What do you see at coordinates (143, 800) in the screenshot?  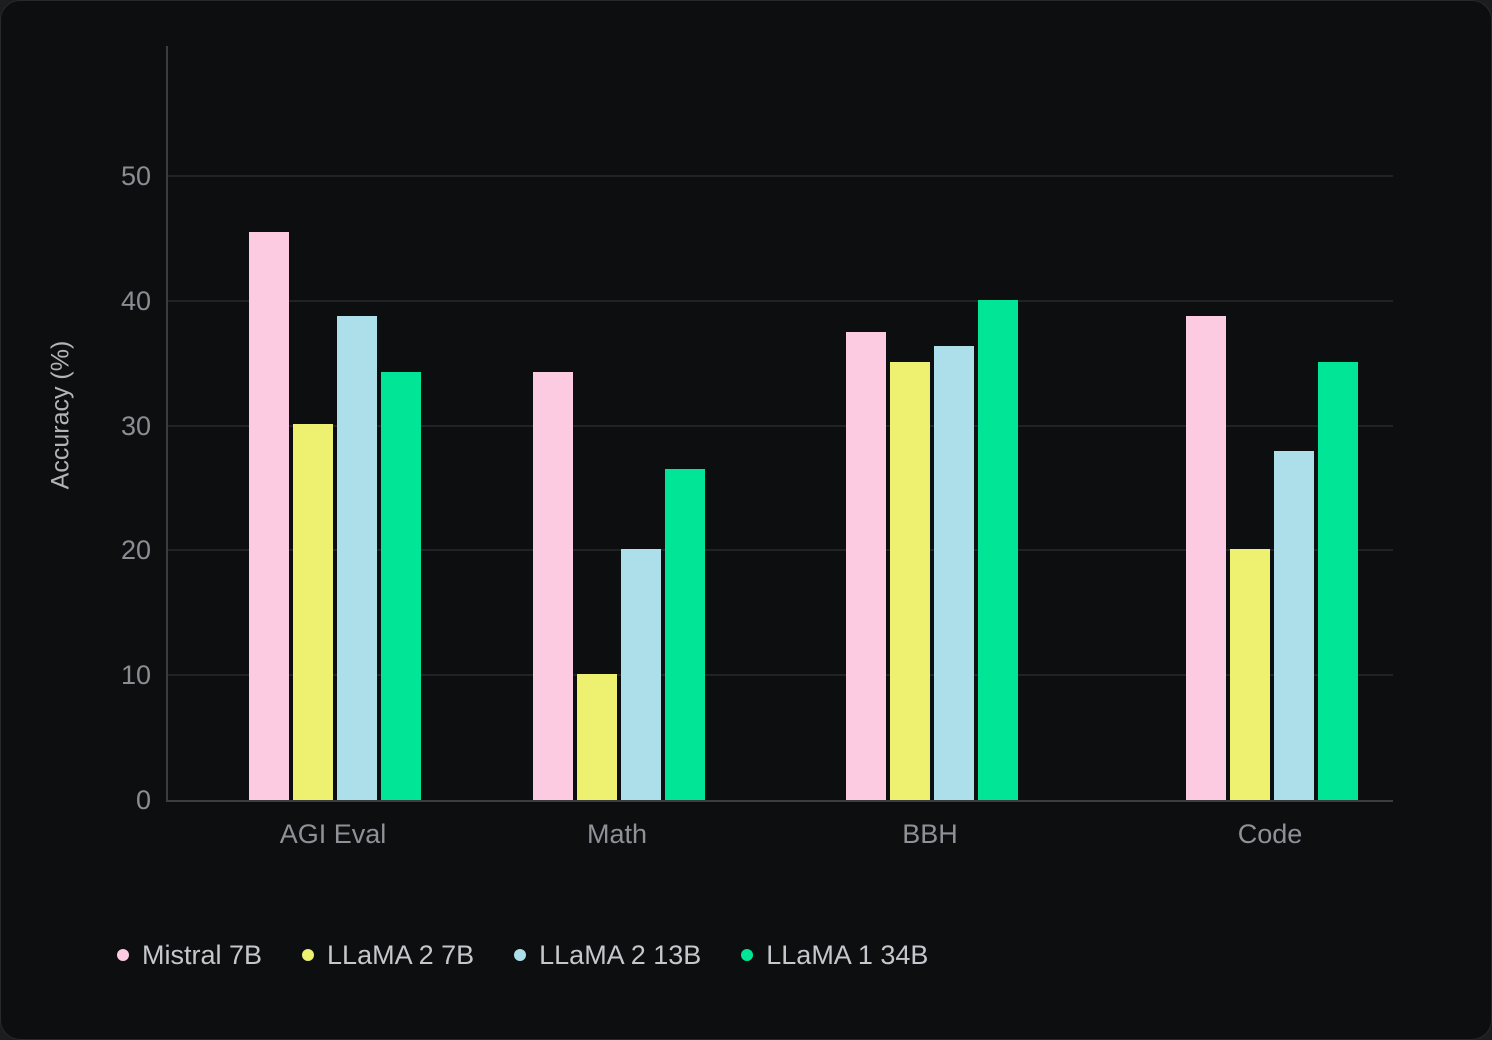 I see `y-tick-label: 0` at bounding box center [143, 800].